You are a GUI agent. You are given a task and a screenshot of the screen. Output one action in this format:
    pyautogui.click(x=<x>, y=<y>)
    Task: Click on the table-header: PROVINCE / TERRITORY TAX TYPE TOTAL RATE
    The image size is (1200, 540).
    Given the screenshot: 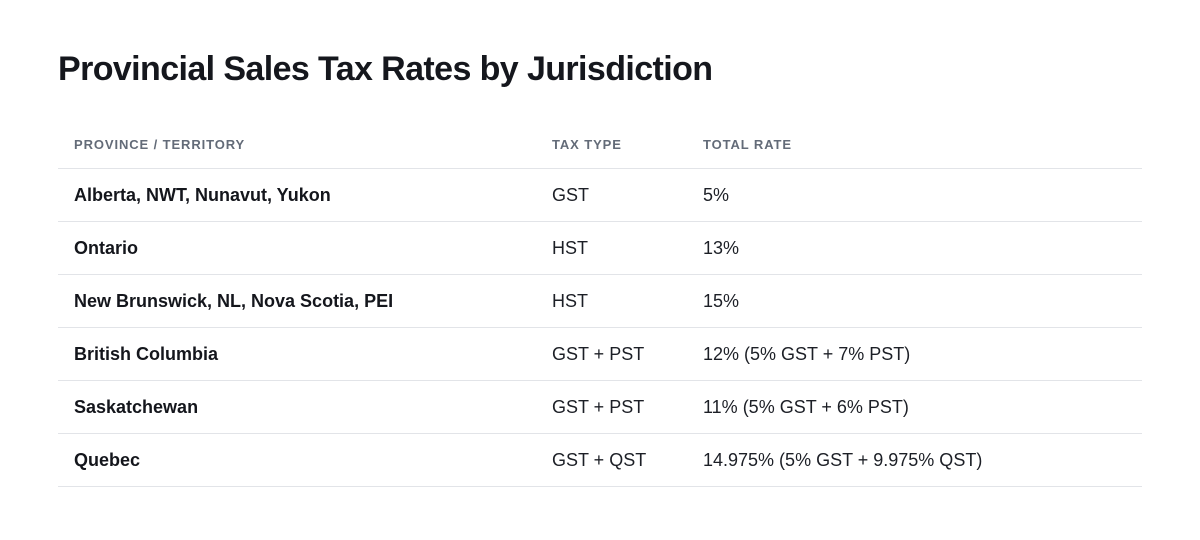 What is the action you would take?
    pyautogui.click(x=600, y=144)
    